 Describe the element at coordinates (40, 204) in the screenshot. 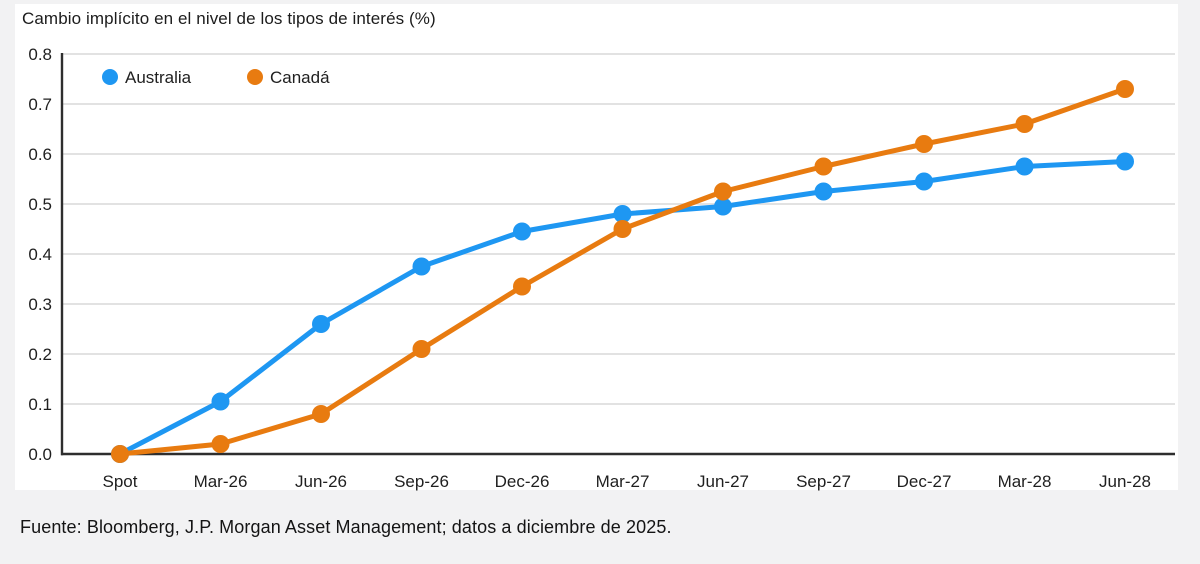

I see `y-tick-label: 0.5` at that location.